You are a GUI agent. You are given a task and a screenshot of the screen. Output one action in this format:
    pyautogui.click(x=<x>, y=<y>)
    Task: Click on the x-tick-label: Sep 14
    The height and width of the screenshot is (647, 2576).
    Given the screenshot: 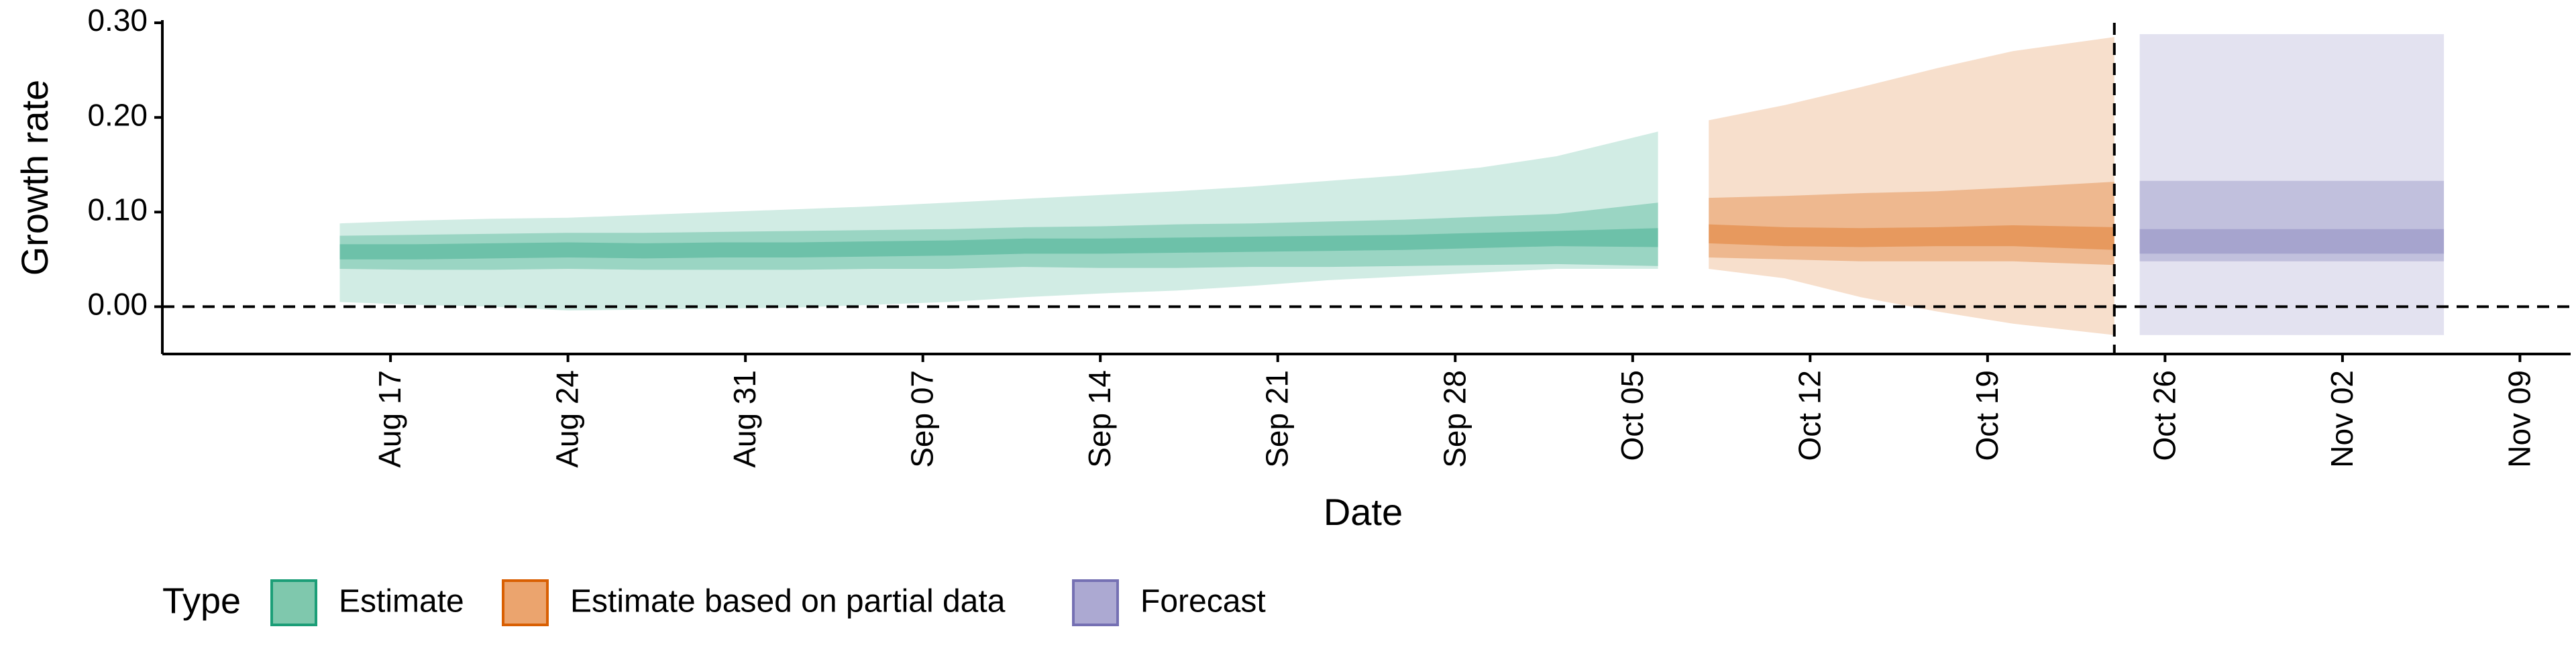 What is the action you would take?
    pyautogui.click(x=1099, y=419)
    